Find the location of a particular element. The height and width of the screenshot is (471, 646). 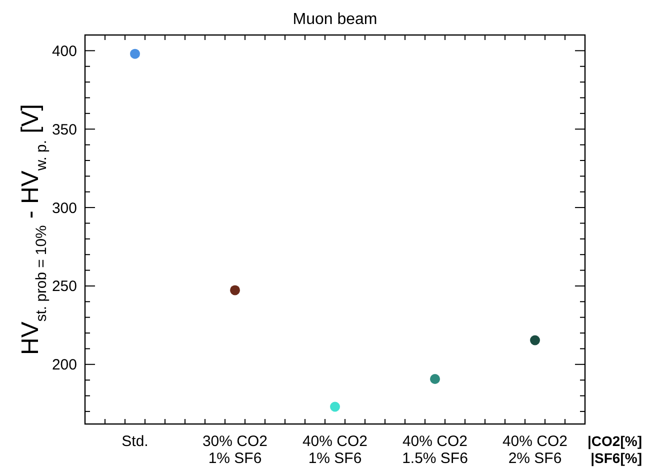

x-tick-label: Std. is located at coordinates (135, 441).